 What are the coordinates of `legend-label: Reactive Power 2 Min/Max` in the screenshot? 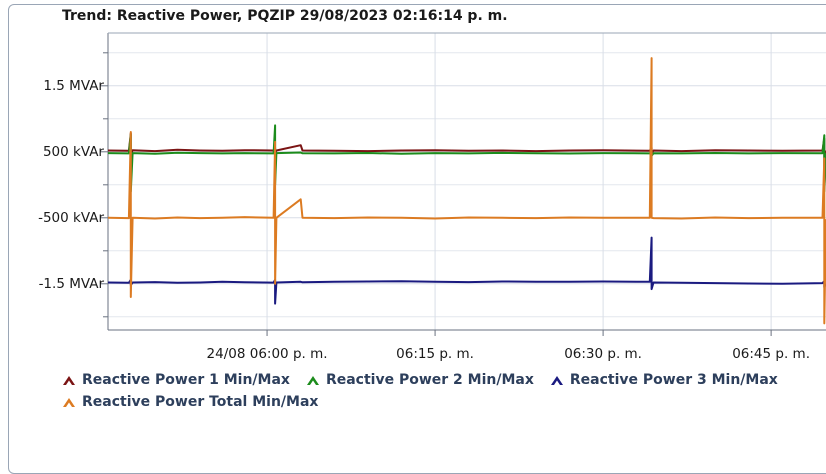 It's located at (429, 380).